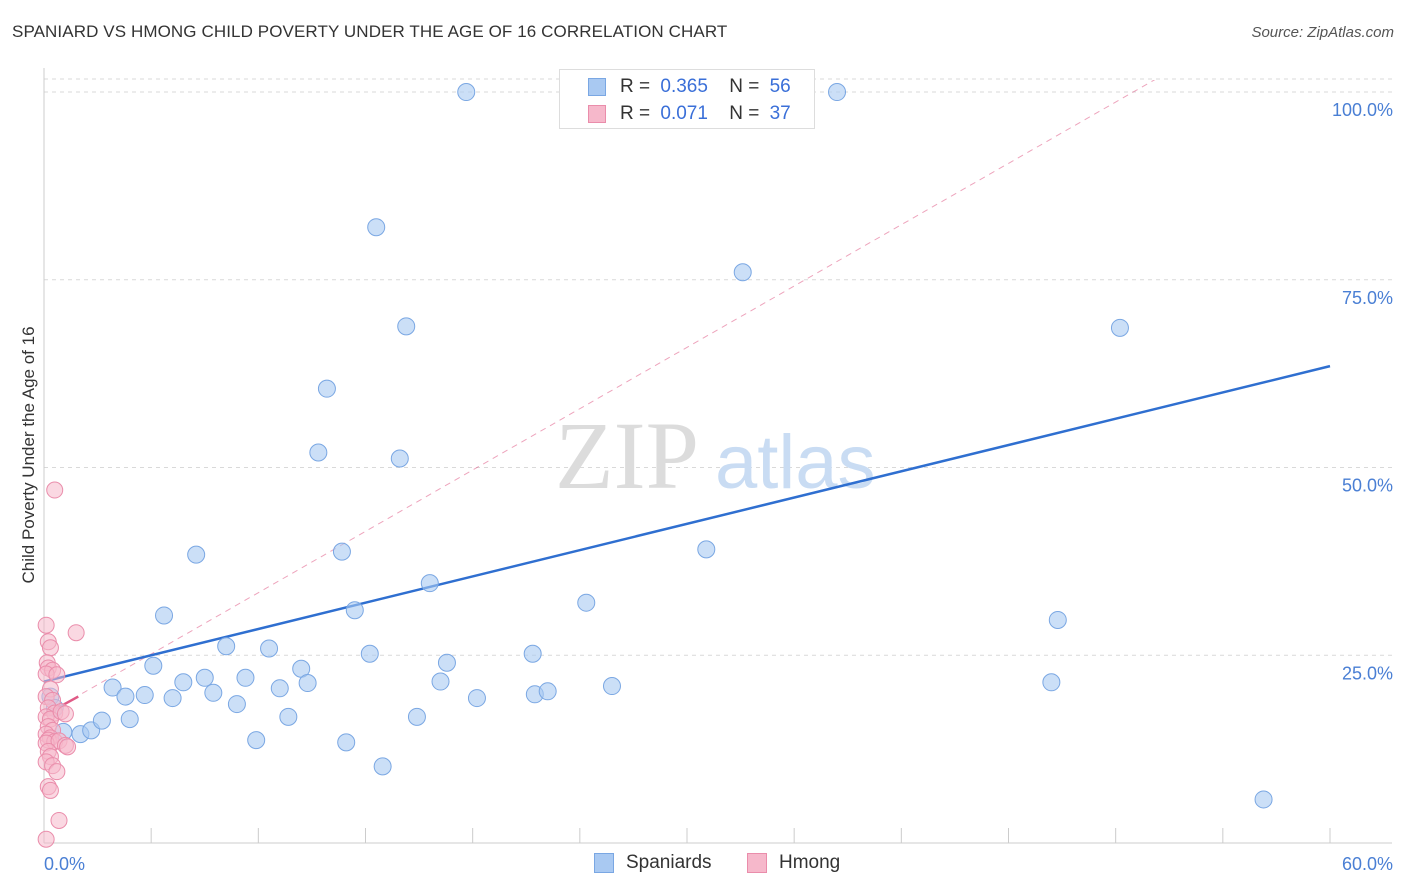  What do you see at coordinates (684, 113) in the screenshot?
I see `r-value: 0.071` at bounding box center [684, 113].